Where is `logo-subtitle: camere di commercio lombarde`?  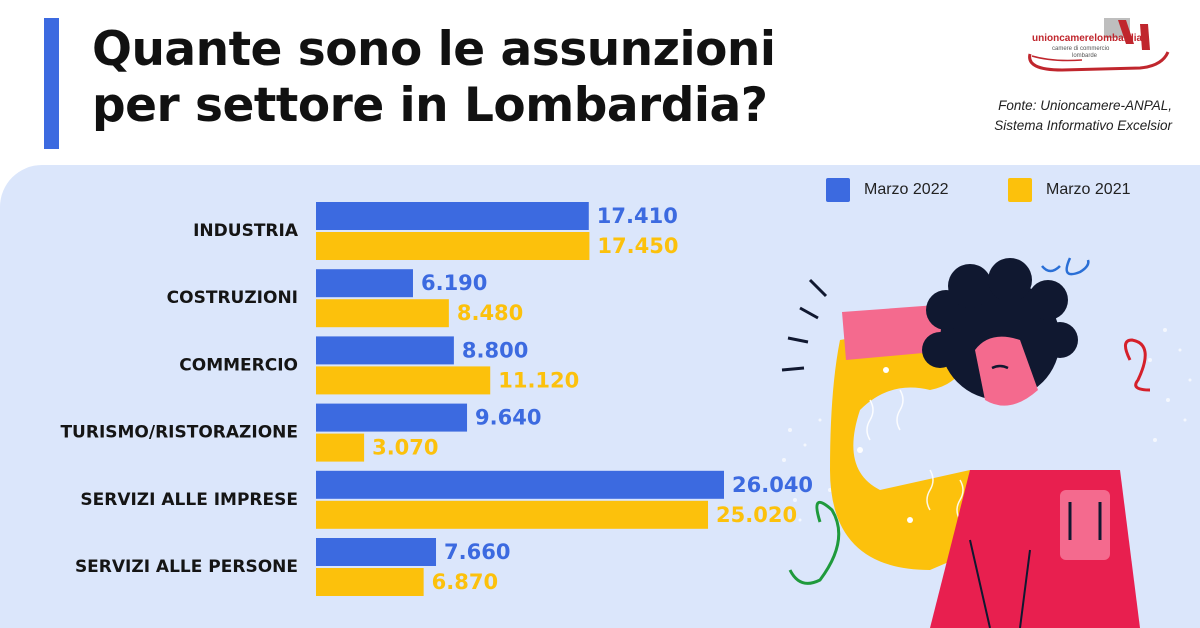 logo-subtitle: camere di commercio lombarde is located at coordinates (1080, 53).